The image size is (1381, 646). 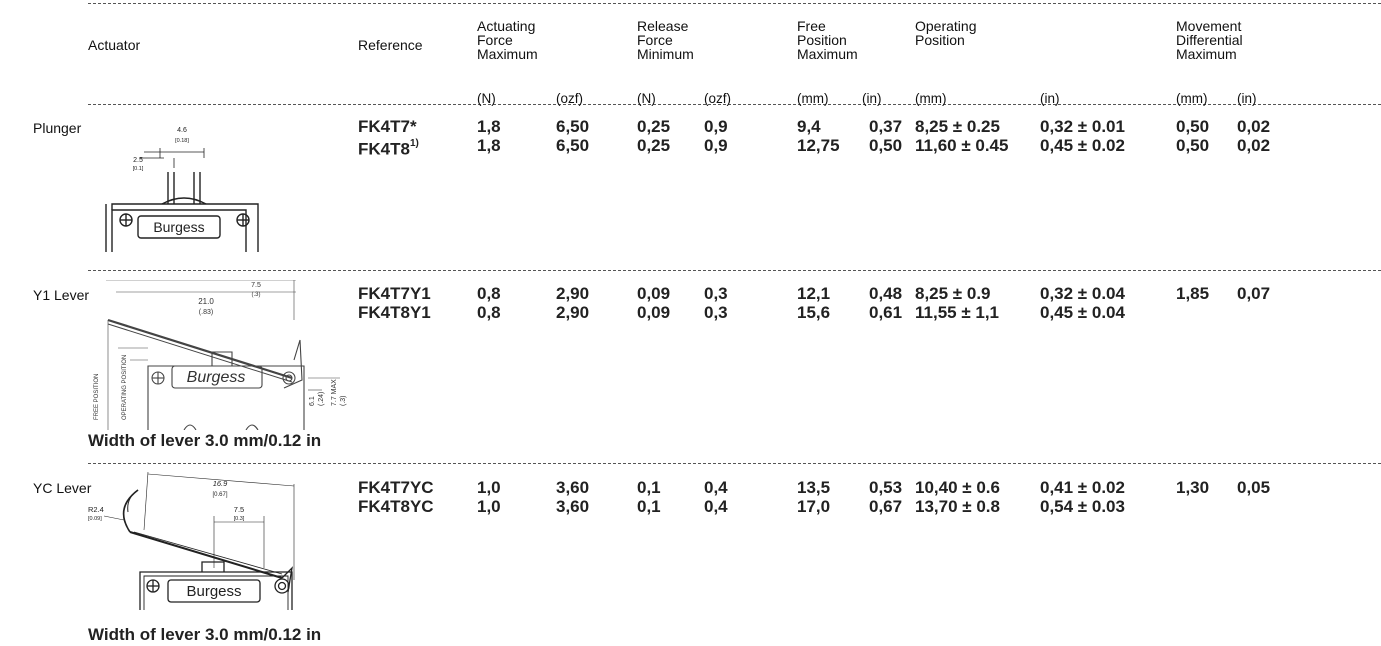 I want to click on y1-dim-short-in: (.3), so click(x=256, y=295).